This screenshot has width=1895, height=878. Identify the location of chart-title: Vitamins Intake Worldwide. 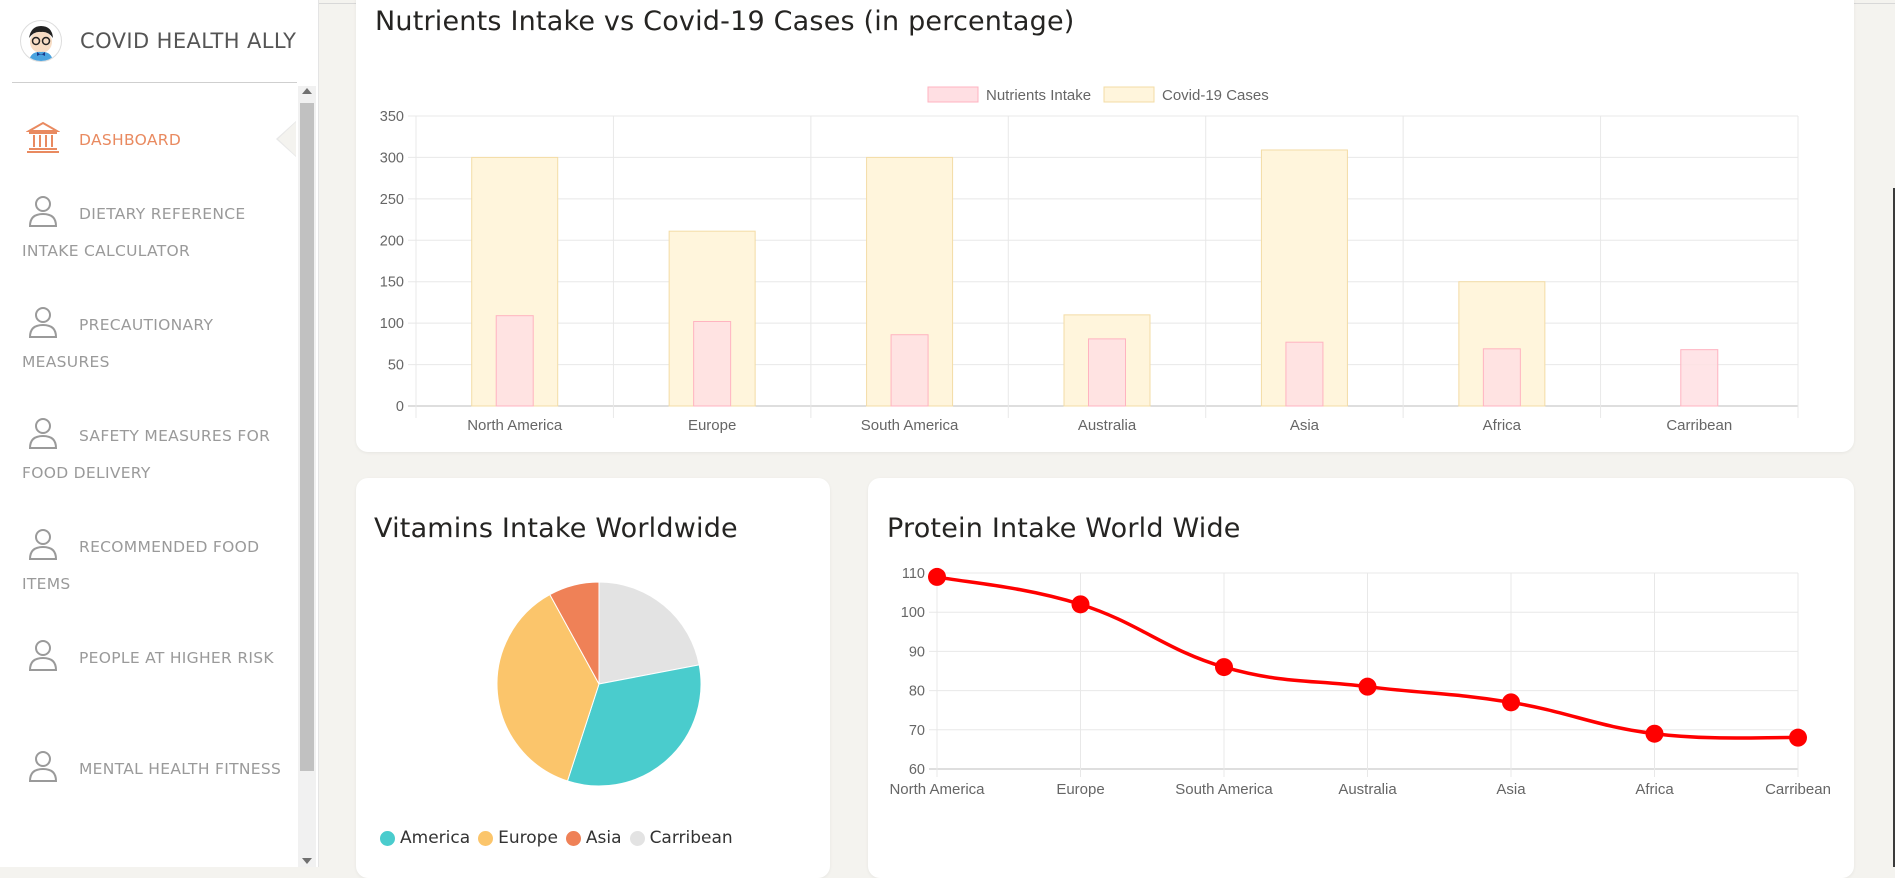
(556, 528).